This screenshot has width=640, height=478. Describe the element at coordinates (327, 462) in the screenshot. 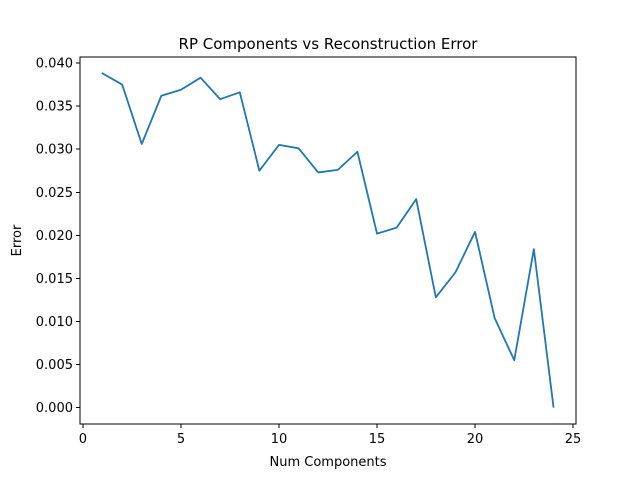

I see `x-axis-label: Num Components` at that location.